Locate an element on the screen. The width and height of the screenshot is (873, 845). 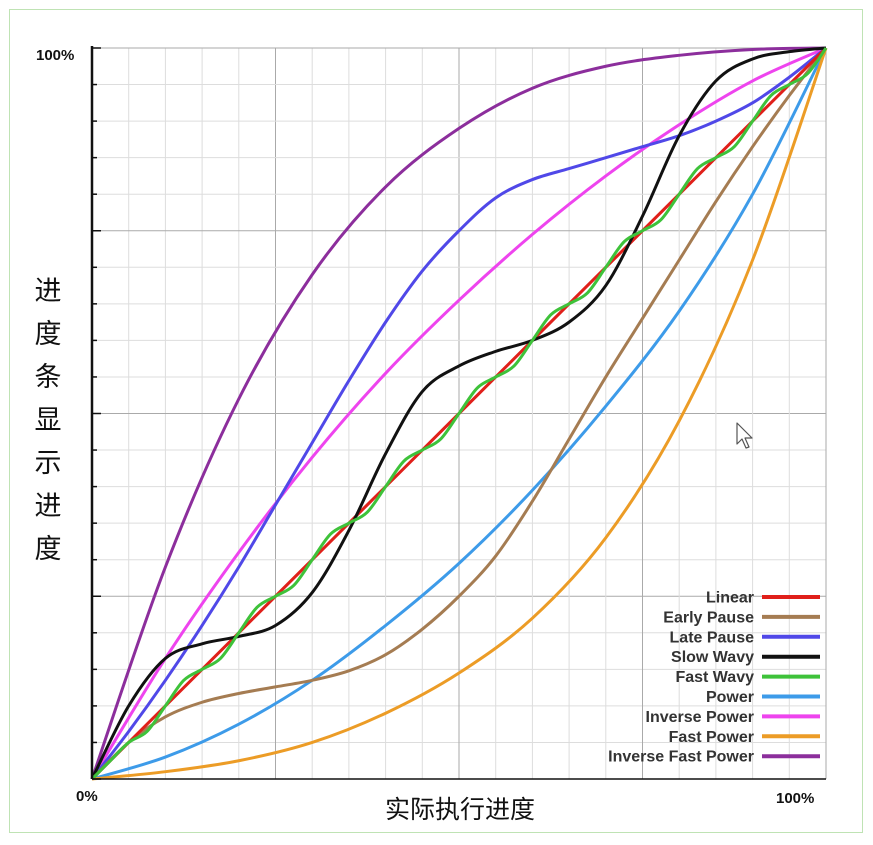
legend-label-linear: Linear is located at coordinates (730, 598).